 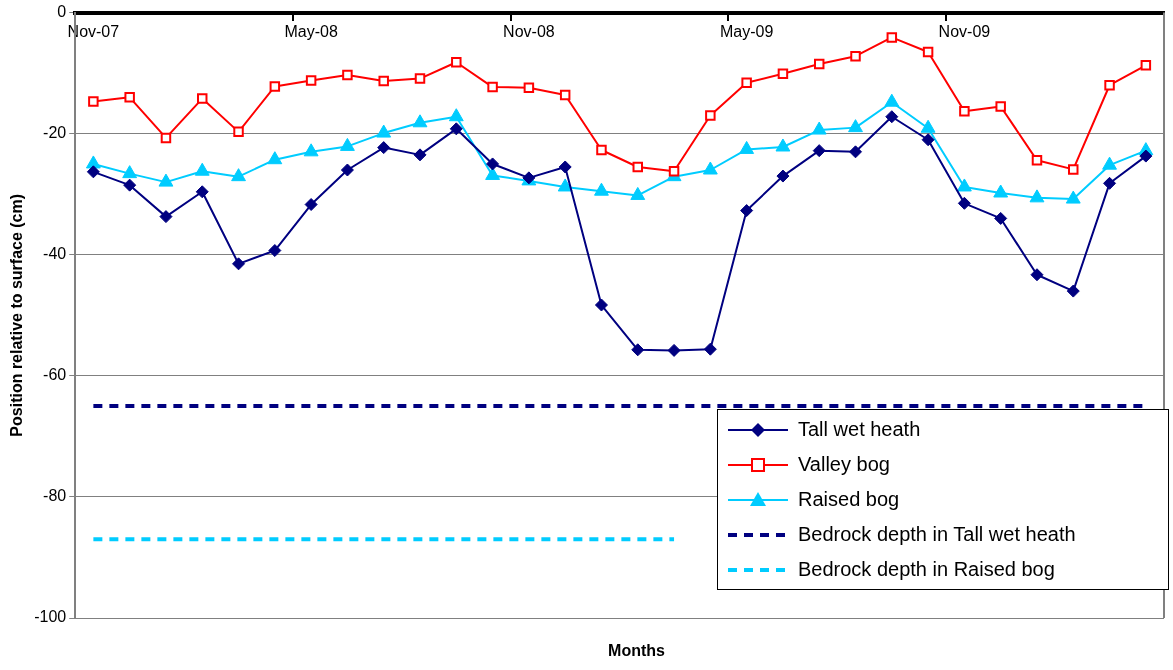 What do you see at coordinates (93, 31) in the screenshot?
I see `x-tick-label: Nov-07` at bounding box center [93, 31].